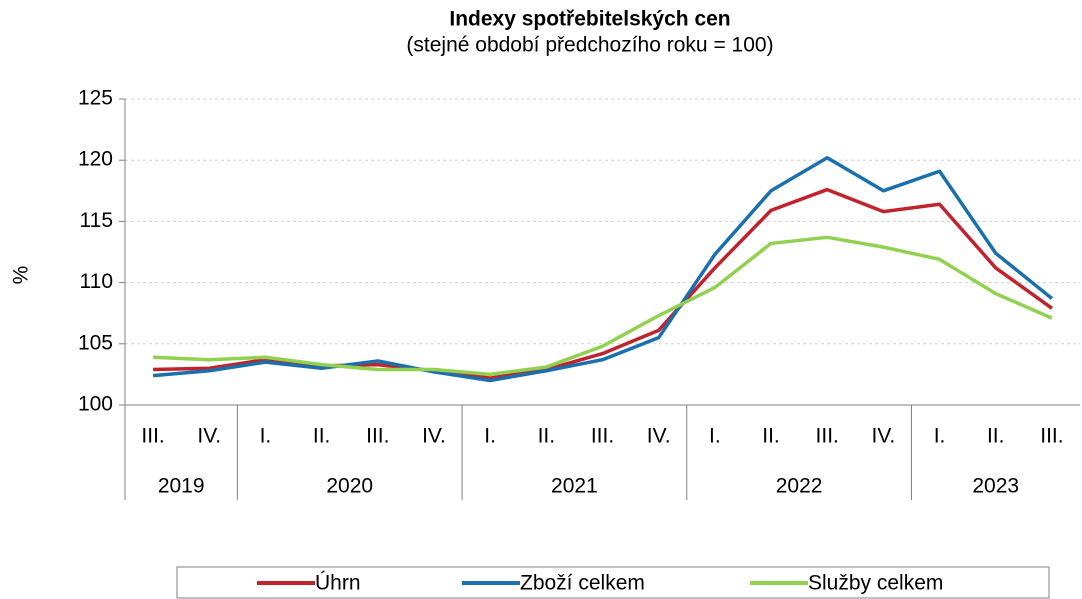 This screenshot has height=599, width=1082. What do you see at coordinates (96, 281) in the screenshot?
I see `y-tick-label: 110` at bounding box center [96, 281].